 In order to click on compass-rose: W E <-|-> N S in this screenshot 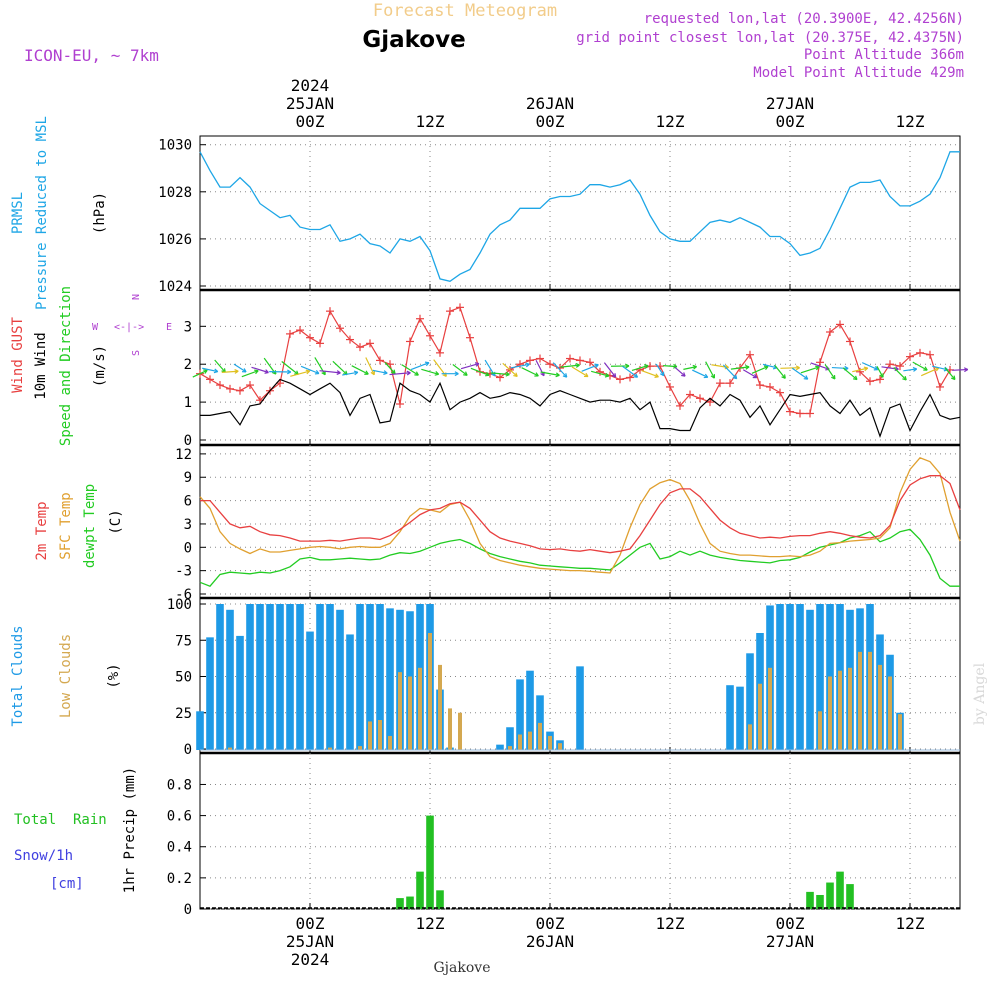, I will do `click(132, 325)`.